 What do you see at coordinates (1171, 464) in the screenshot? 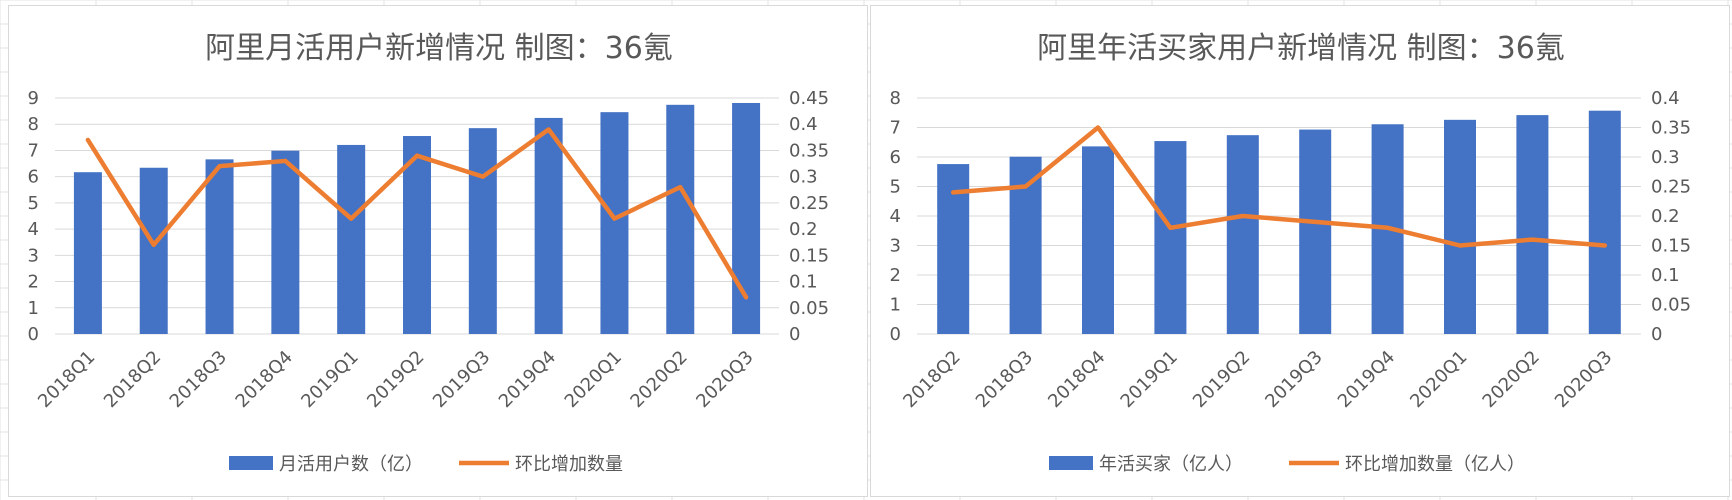
I see `legend-label-bar: 年活买家（亿人）` at bounding box center [1171, 464].